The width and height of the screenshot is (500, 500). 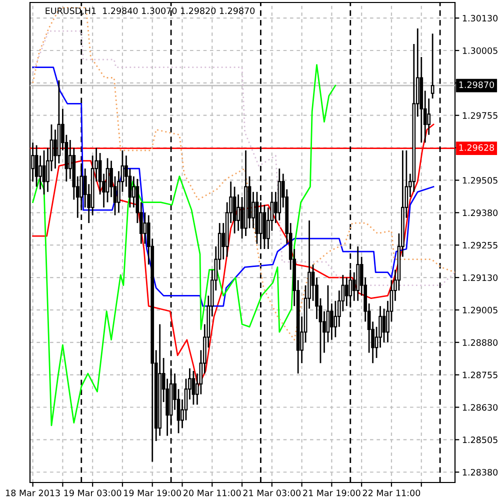 I want to click on x-tick-label: 21 Mar 19:00, so click(x=331, y=493).